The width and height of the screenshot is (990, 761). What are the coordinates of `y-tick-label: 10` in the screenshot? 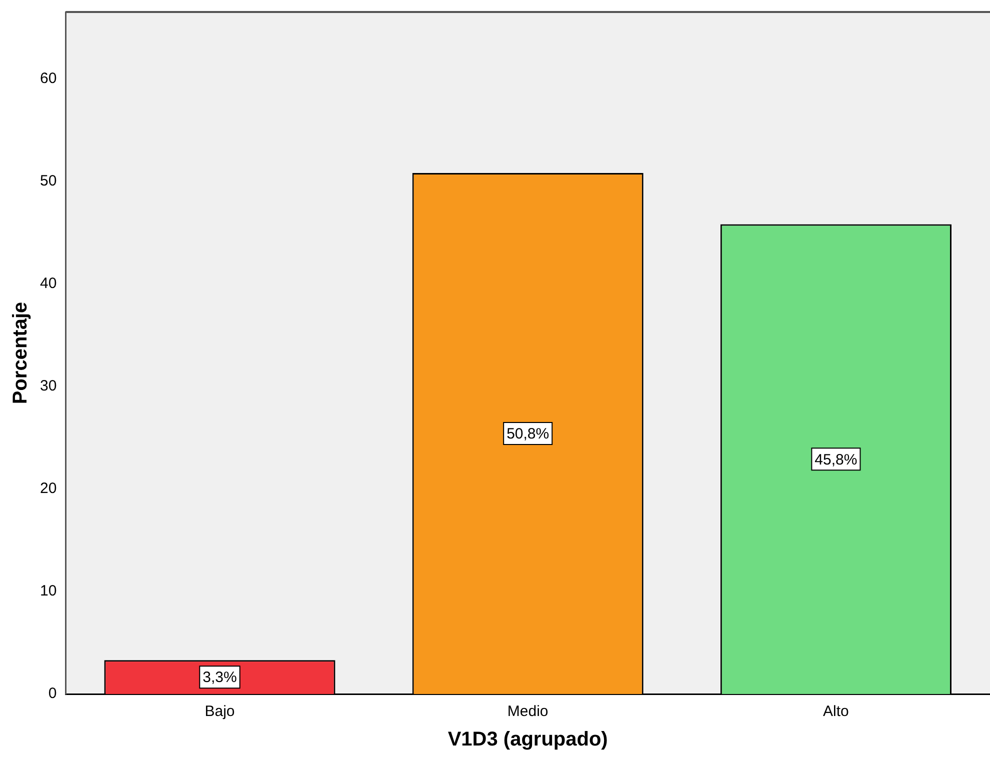 It's located at (48, 591).